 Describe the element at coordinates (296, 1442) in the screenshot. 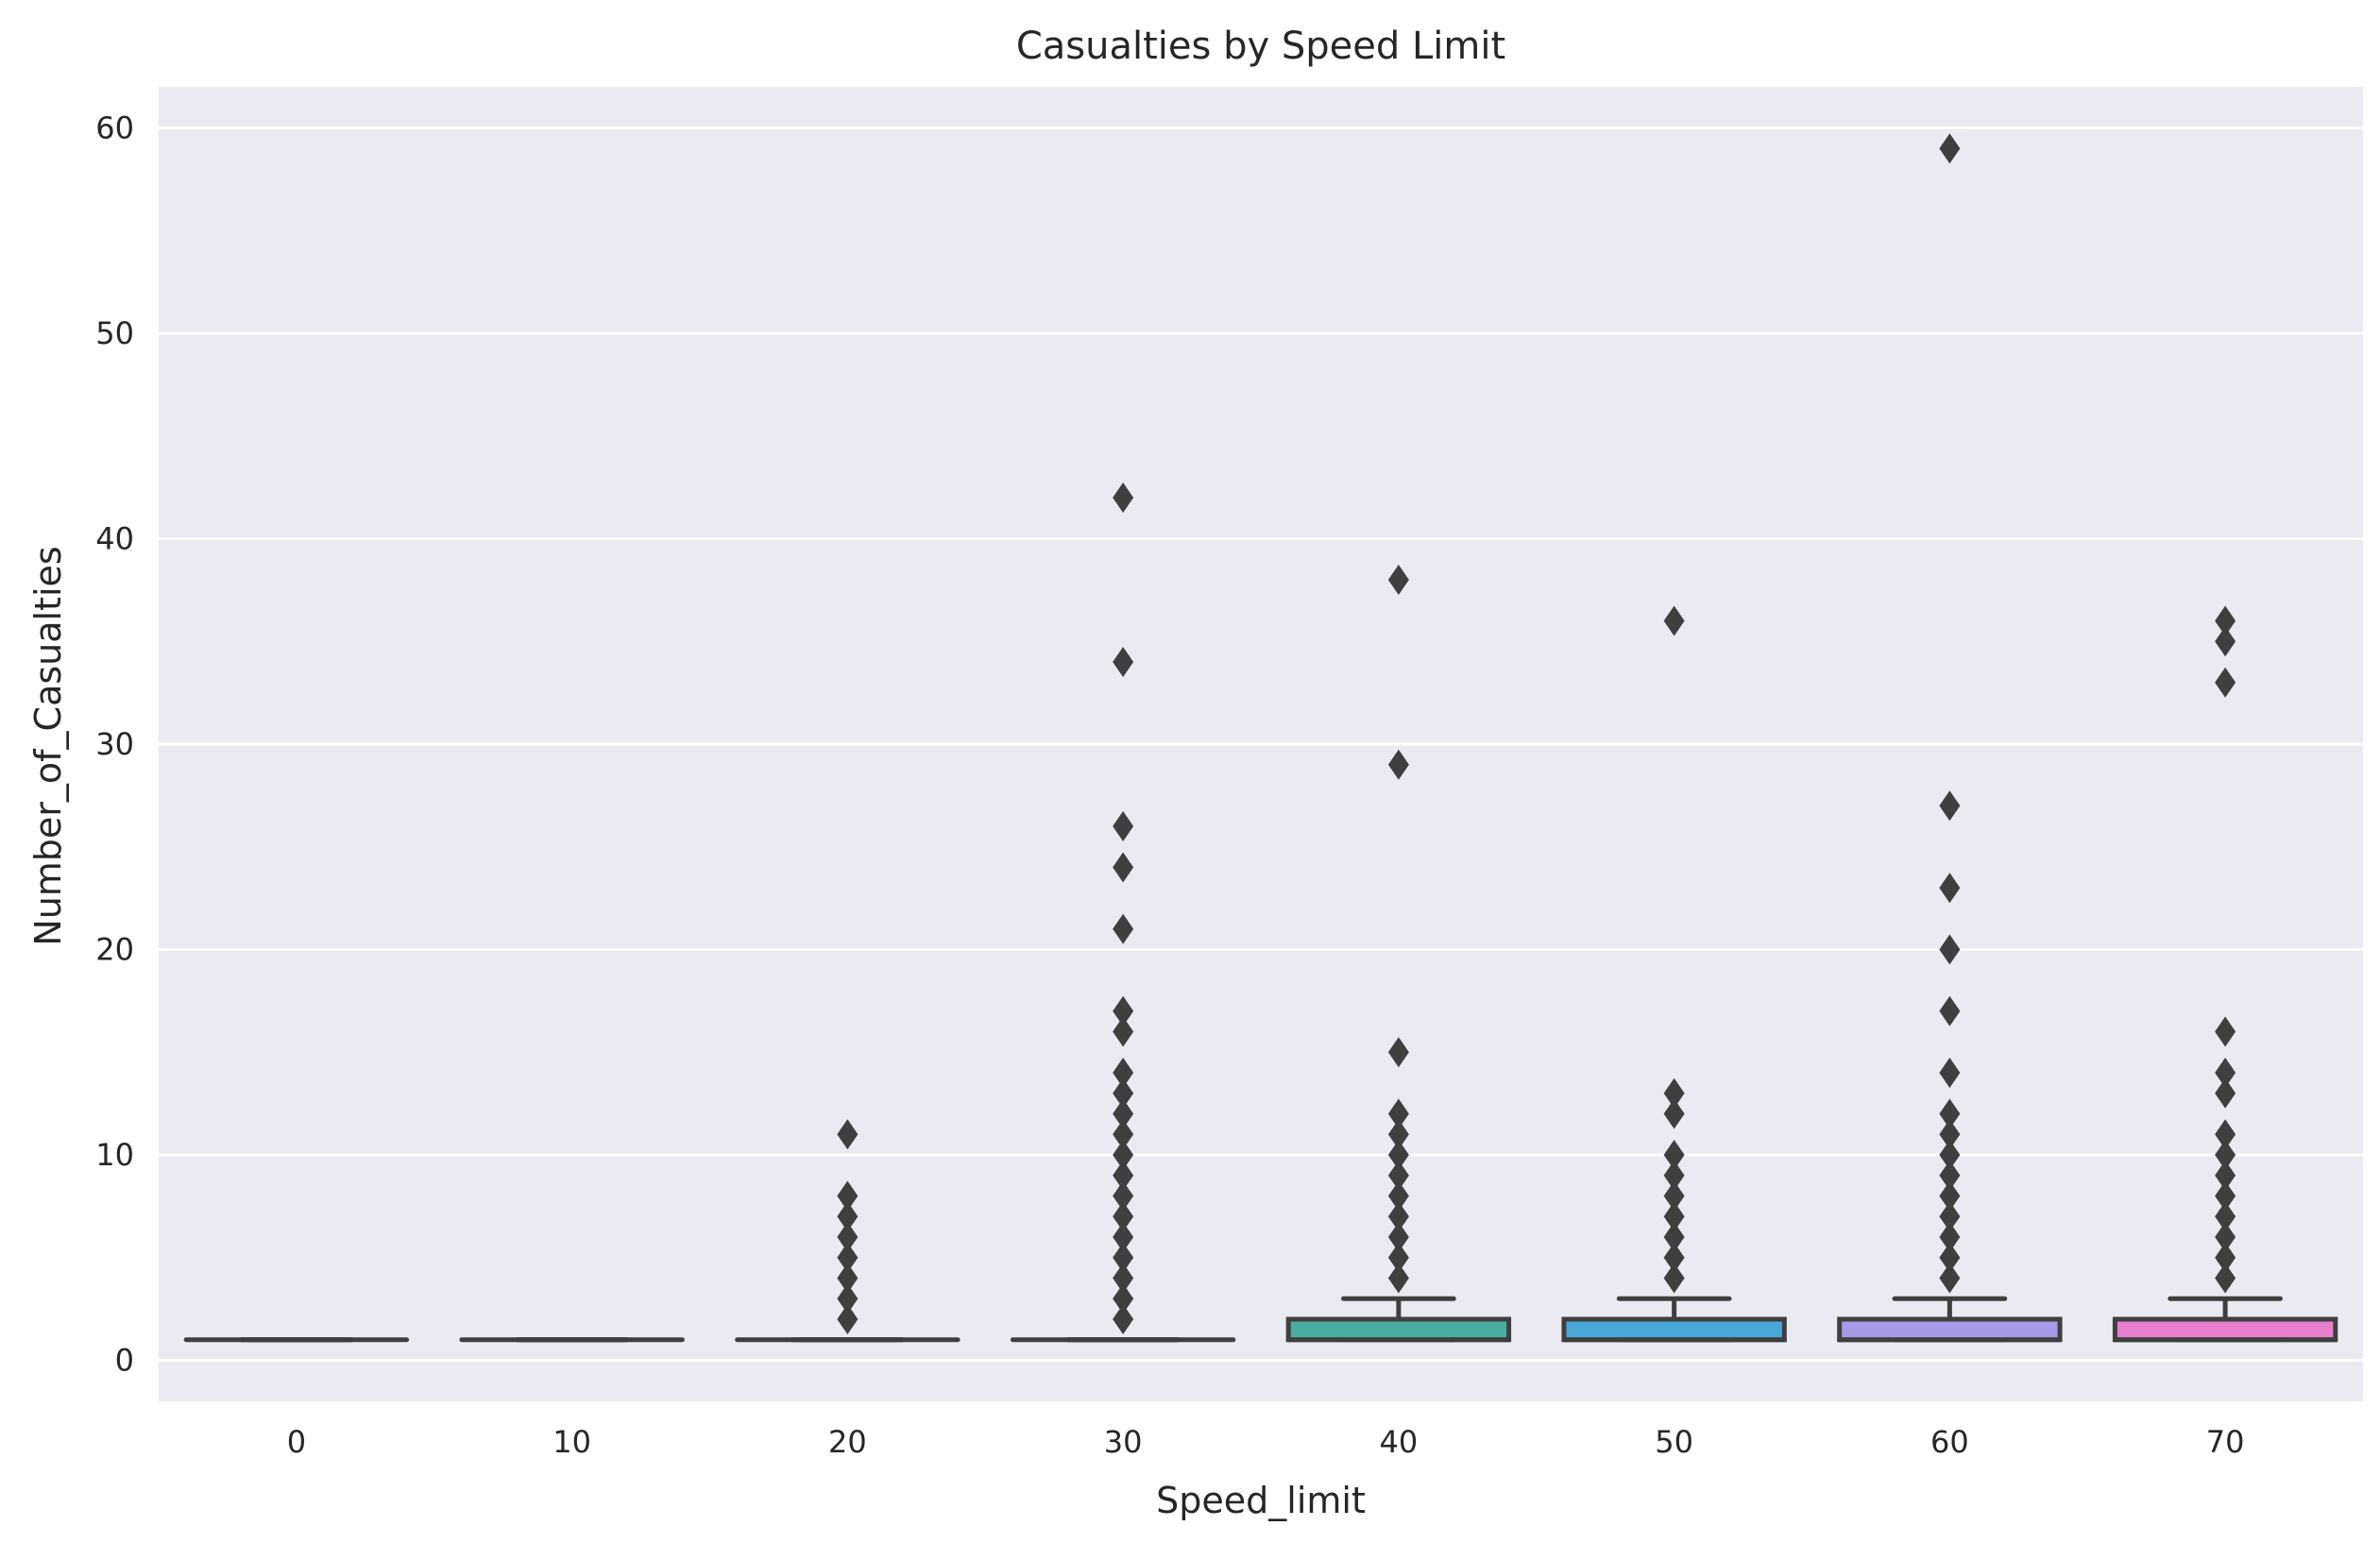

I see `x-tick-label-0: 0` at that location.